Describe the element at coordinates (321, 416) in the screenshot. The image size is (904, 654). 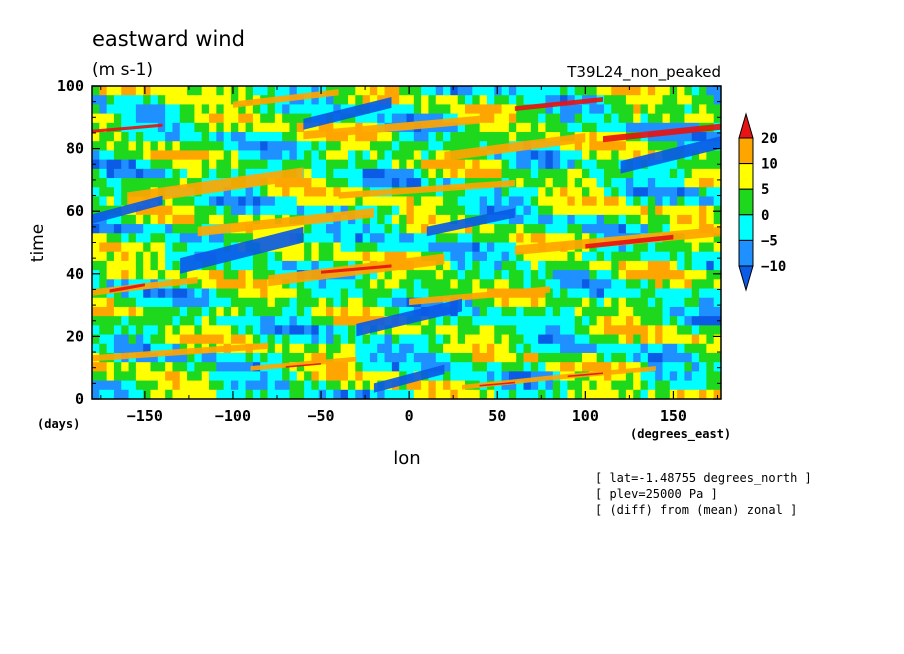
I see `x-tick-label: −50` at that location.